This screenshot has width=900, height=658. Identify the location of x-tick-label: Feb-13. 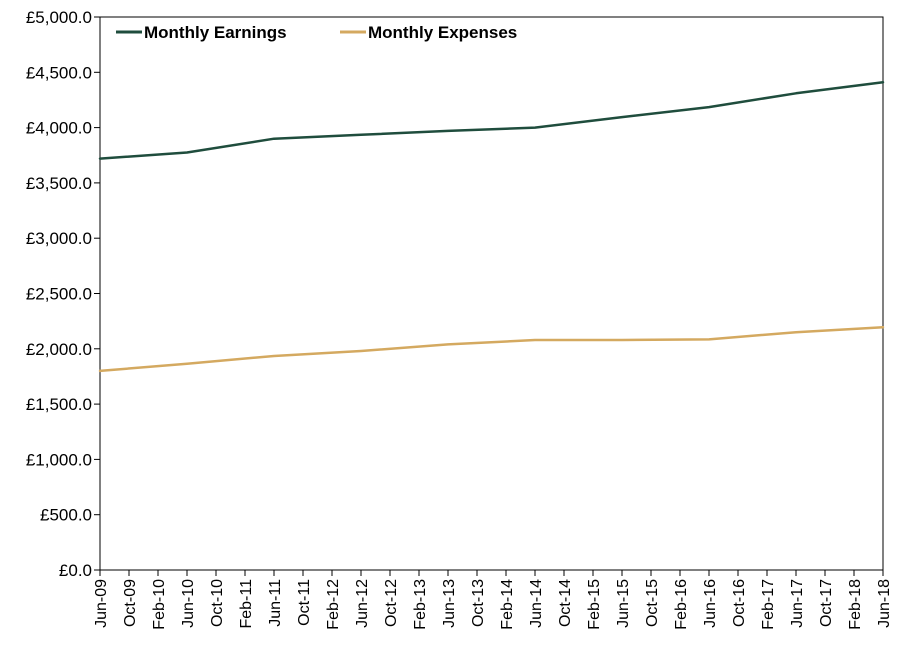
(420, 604).